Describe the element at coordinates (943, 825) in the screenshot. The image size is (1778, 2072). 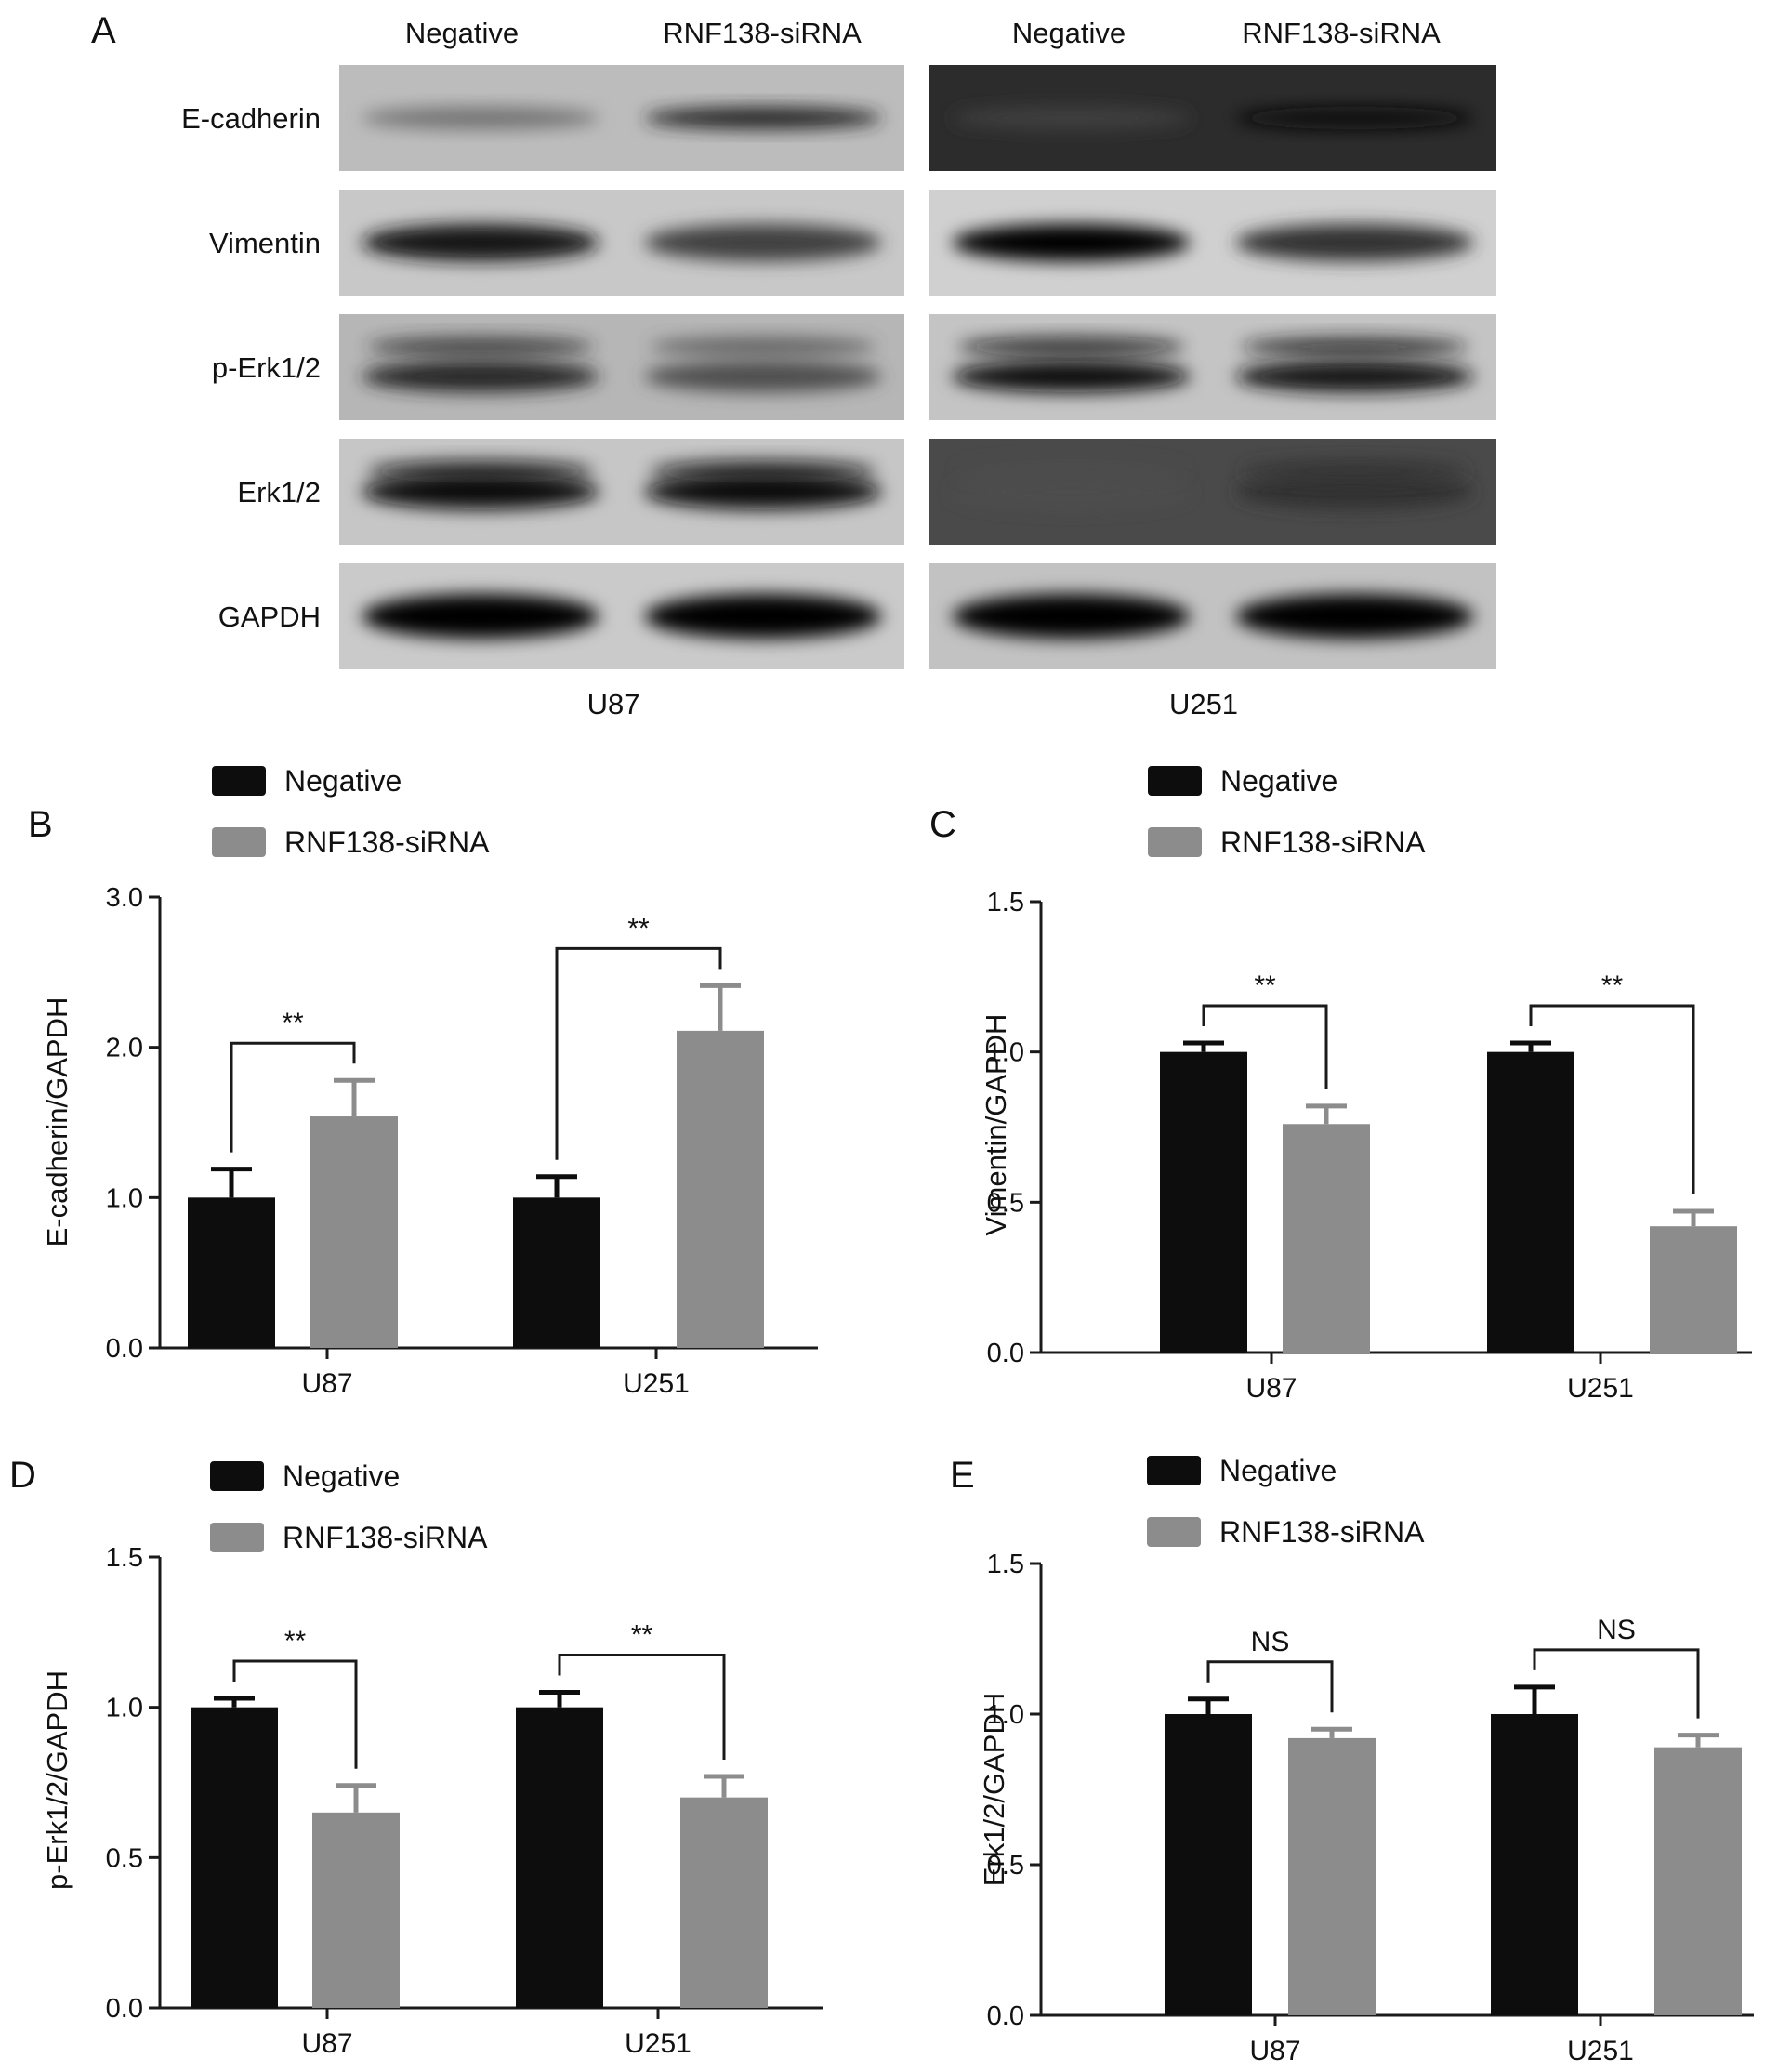
I see `panel-letter: C` at that location.